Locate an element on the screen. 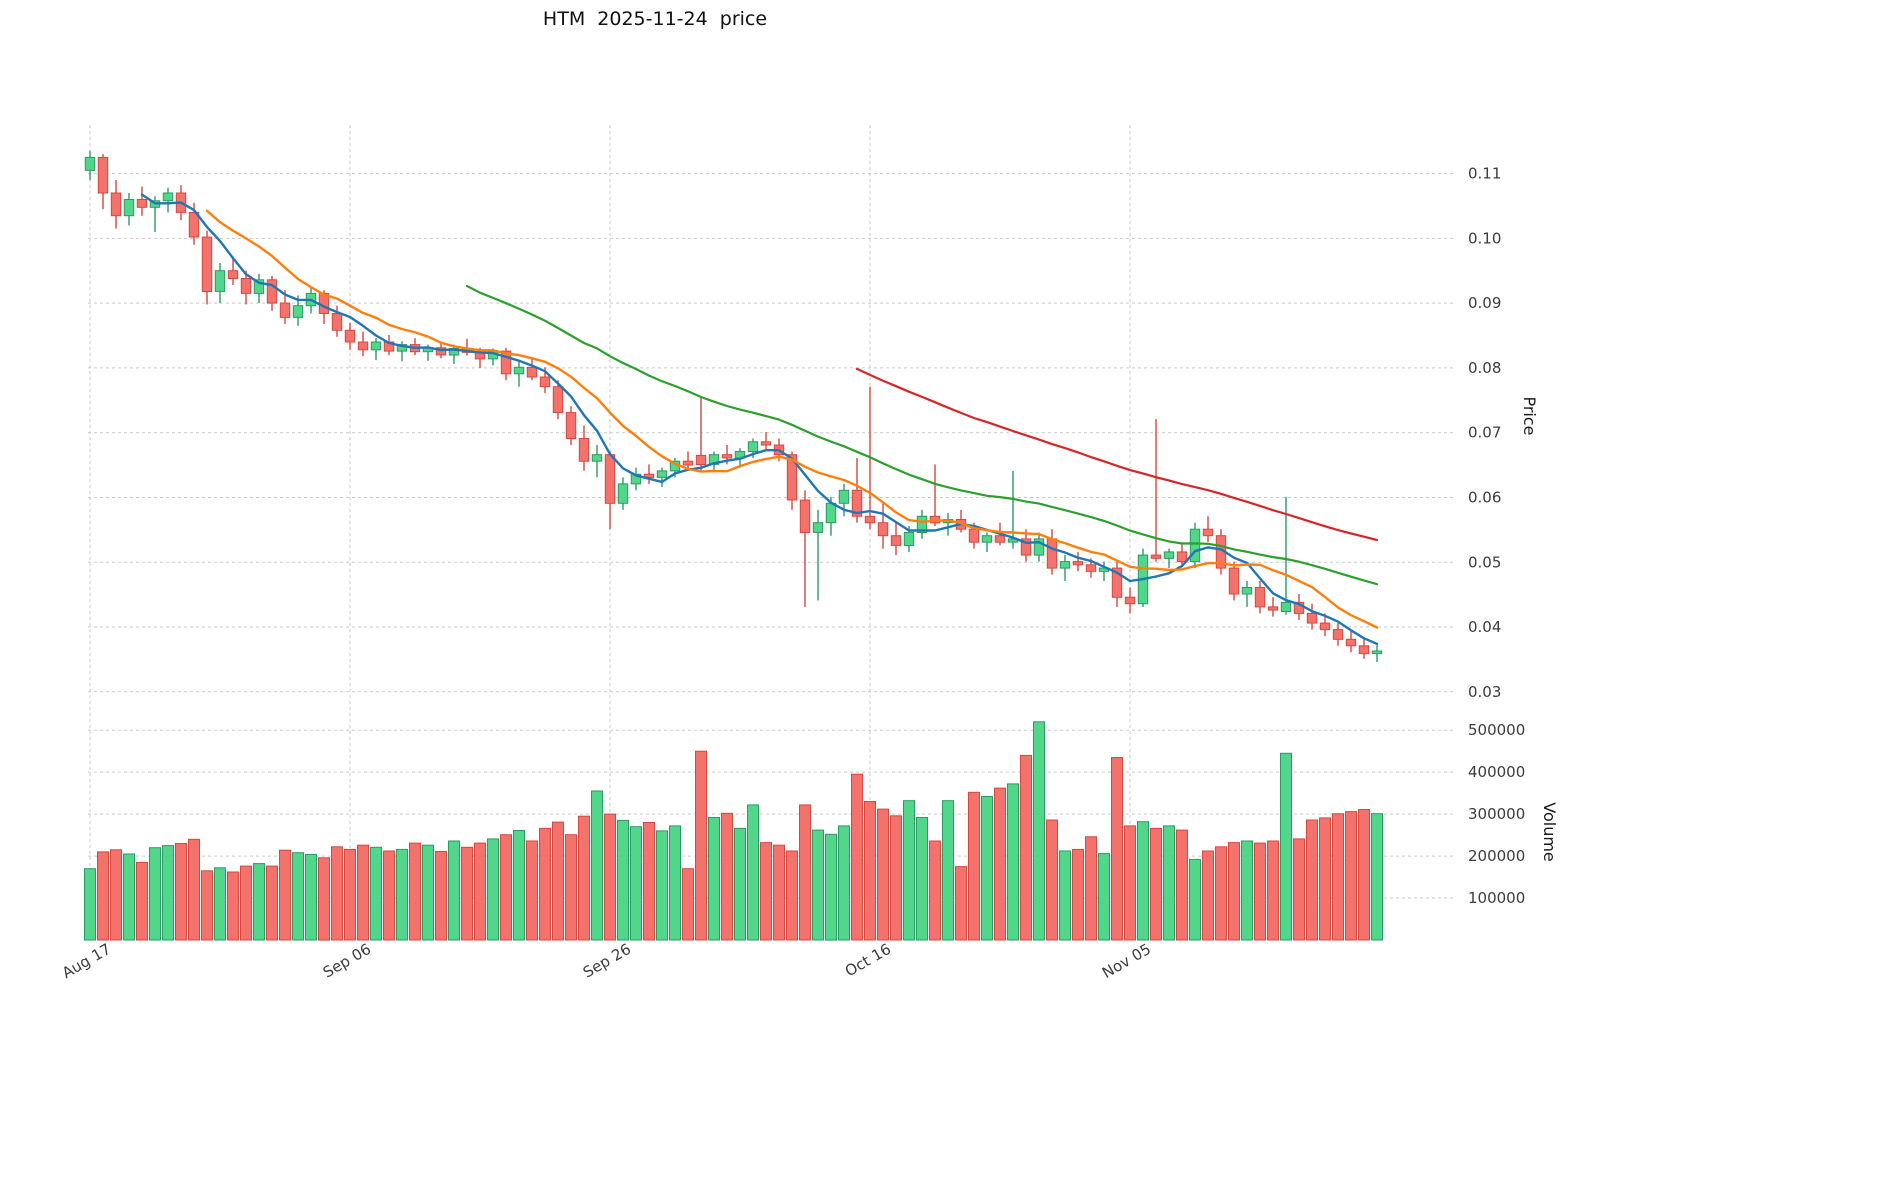 This screenshot has height=1202, width=1880. x-tick-label: Sep 26 is located at coordinates (607, 961).